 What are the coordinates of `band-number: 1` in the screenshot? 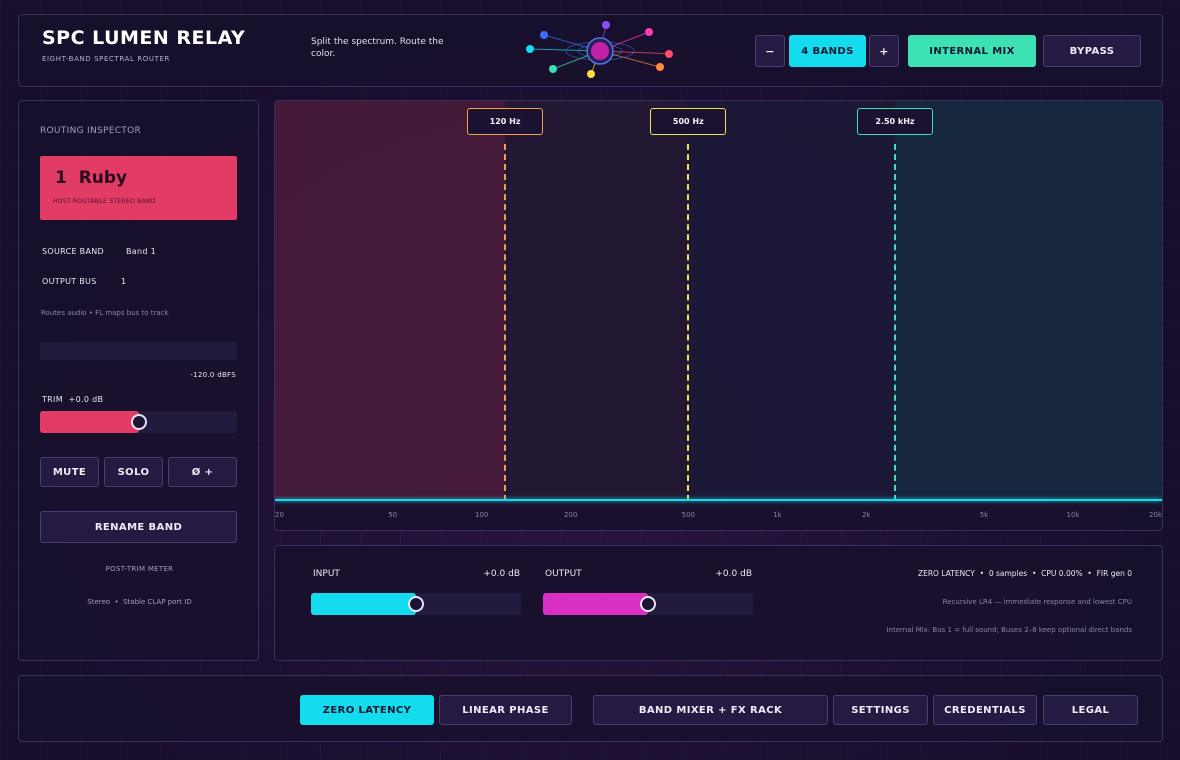 It's located at (61, 178).